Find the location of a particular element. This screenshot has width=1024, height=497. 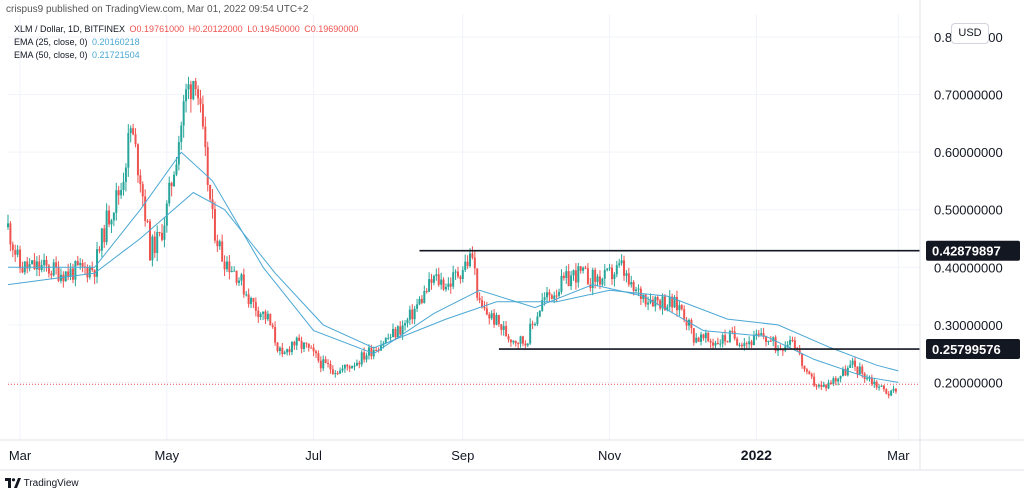

x-tick-label: Nov is located at coordinates (610, 455).